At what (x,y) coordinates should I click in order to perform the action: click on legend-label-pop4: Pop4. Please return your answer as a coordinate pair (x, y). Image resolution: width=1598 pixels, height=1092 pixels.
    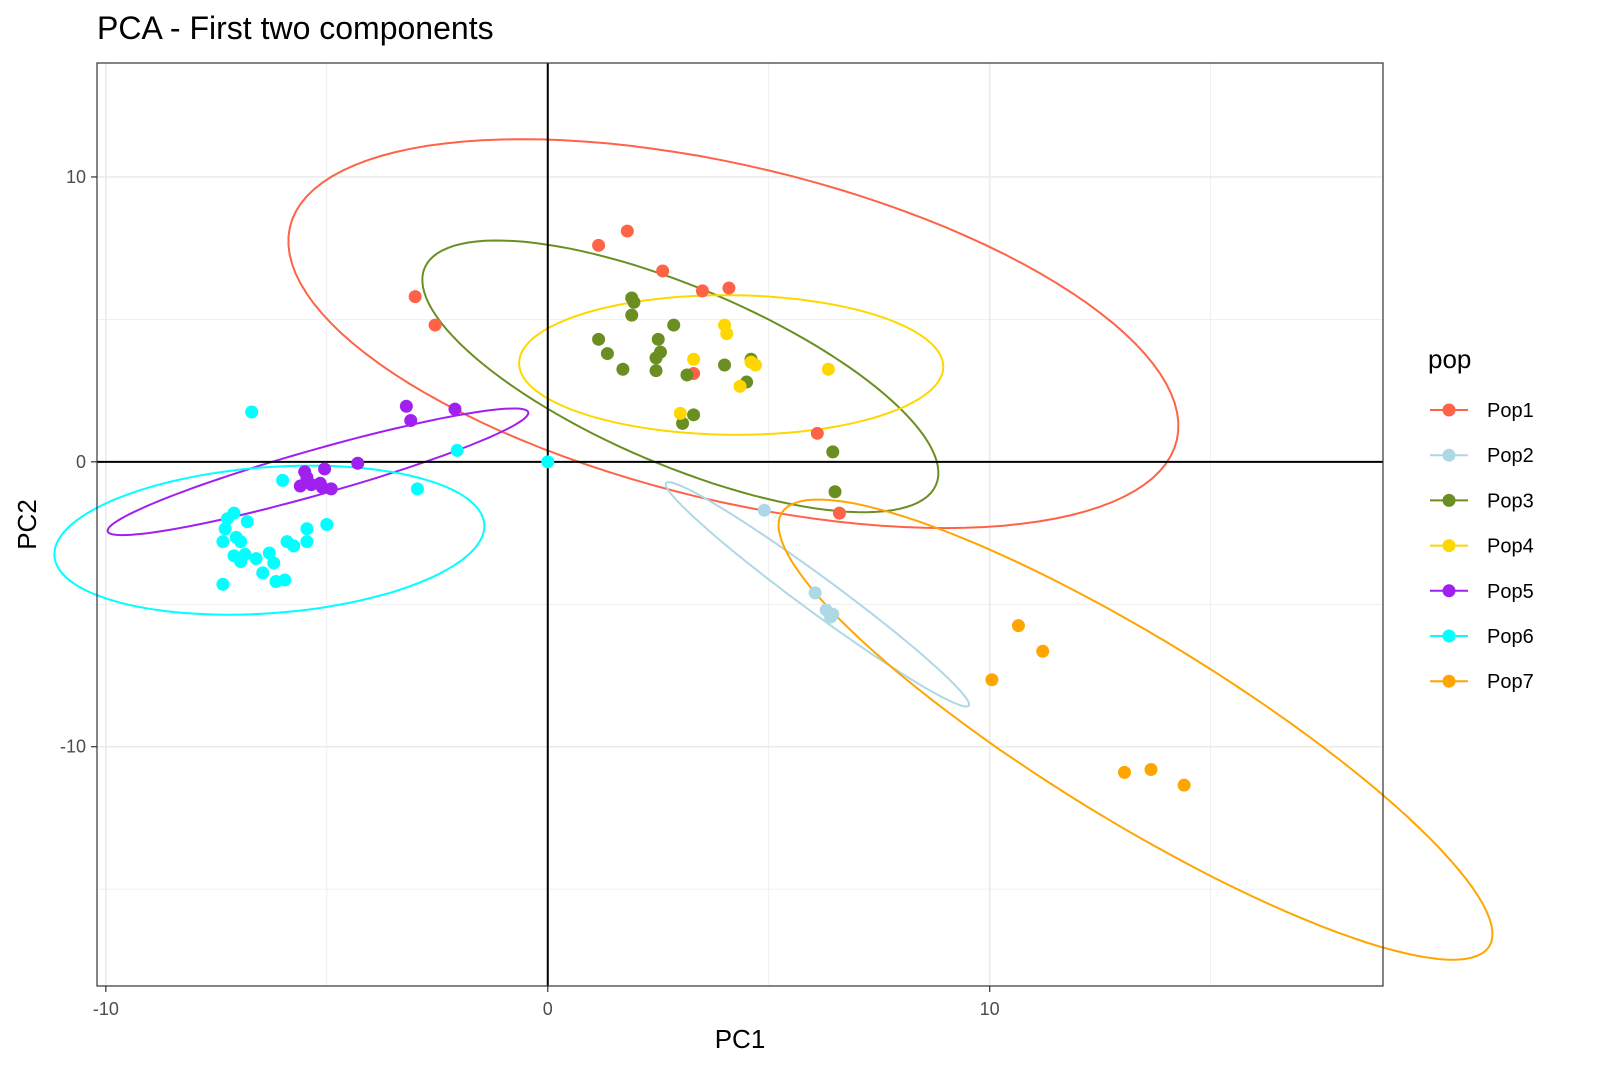
    Looking at the image, I should click on (1510, 547).